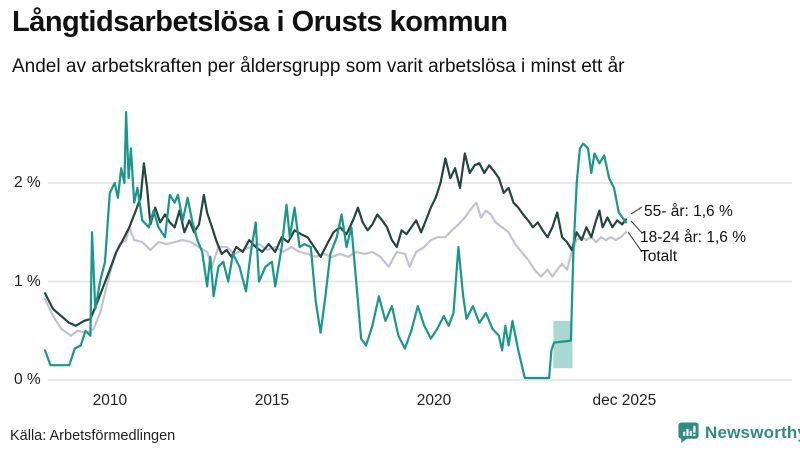 This screenshot has height=450, width=800. I want to click on x-tick-label: 2020, so click(434, 400).